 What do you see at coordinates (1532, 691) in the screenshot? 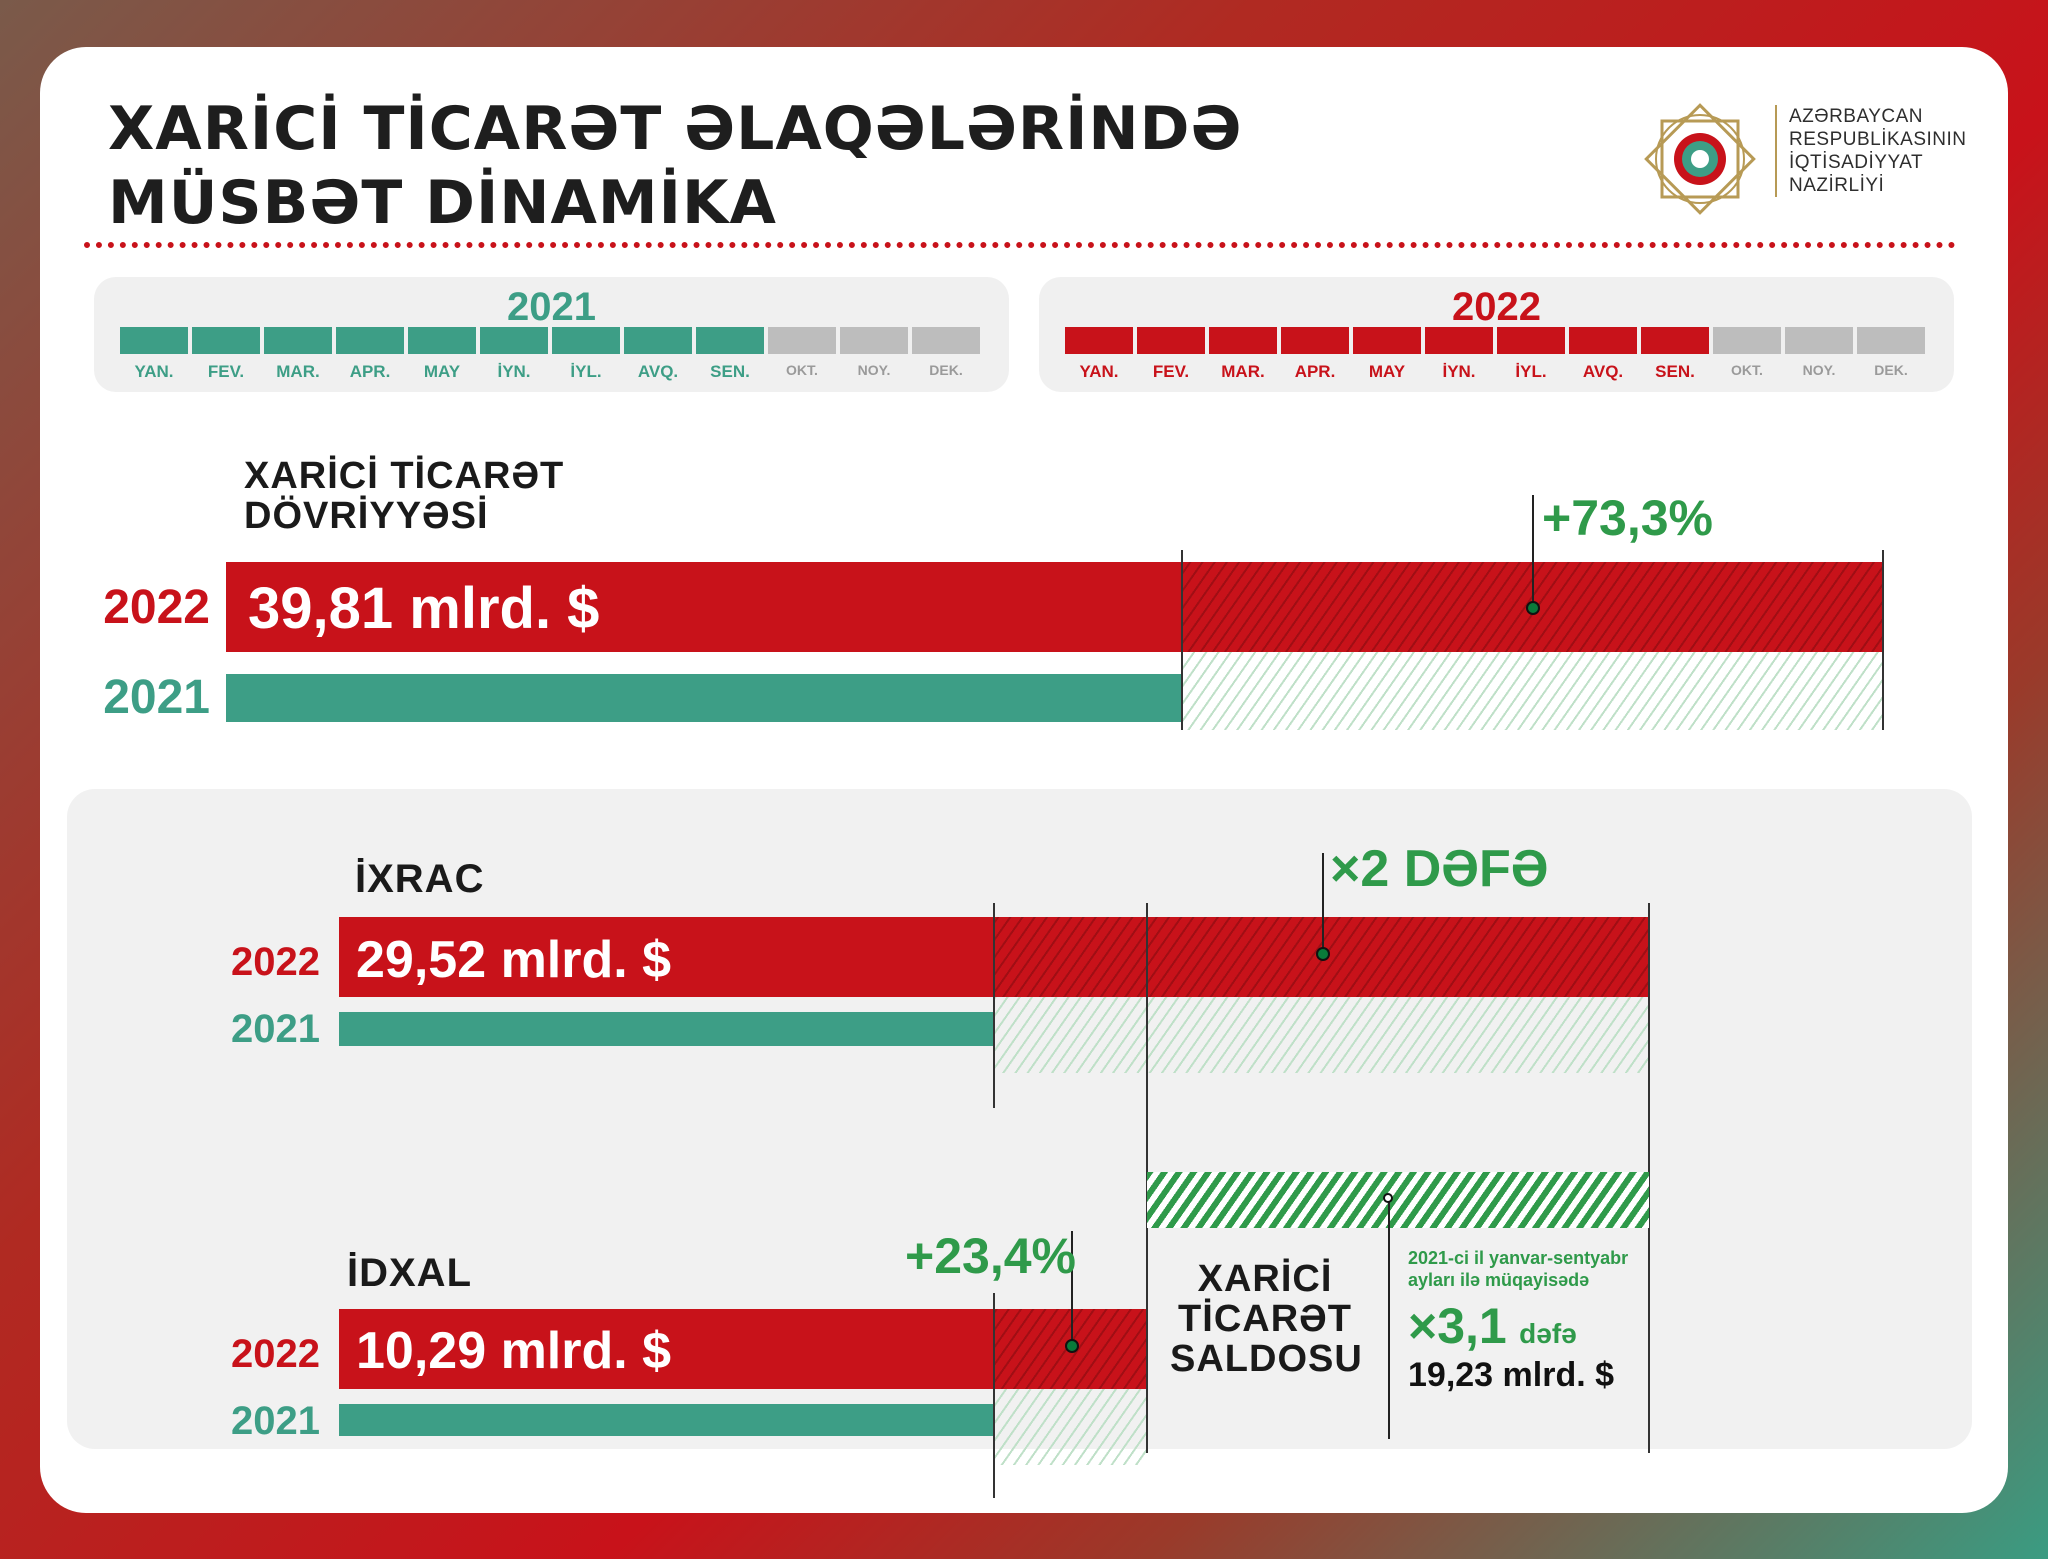
I see `turnover-increase-hatch-lower` at bounding box center [1532, 691].